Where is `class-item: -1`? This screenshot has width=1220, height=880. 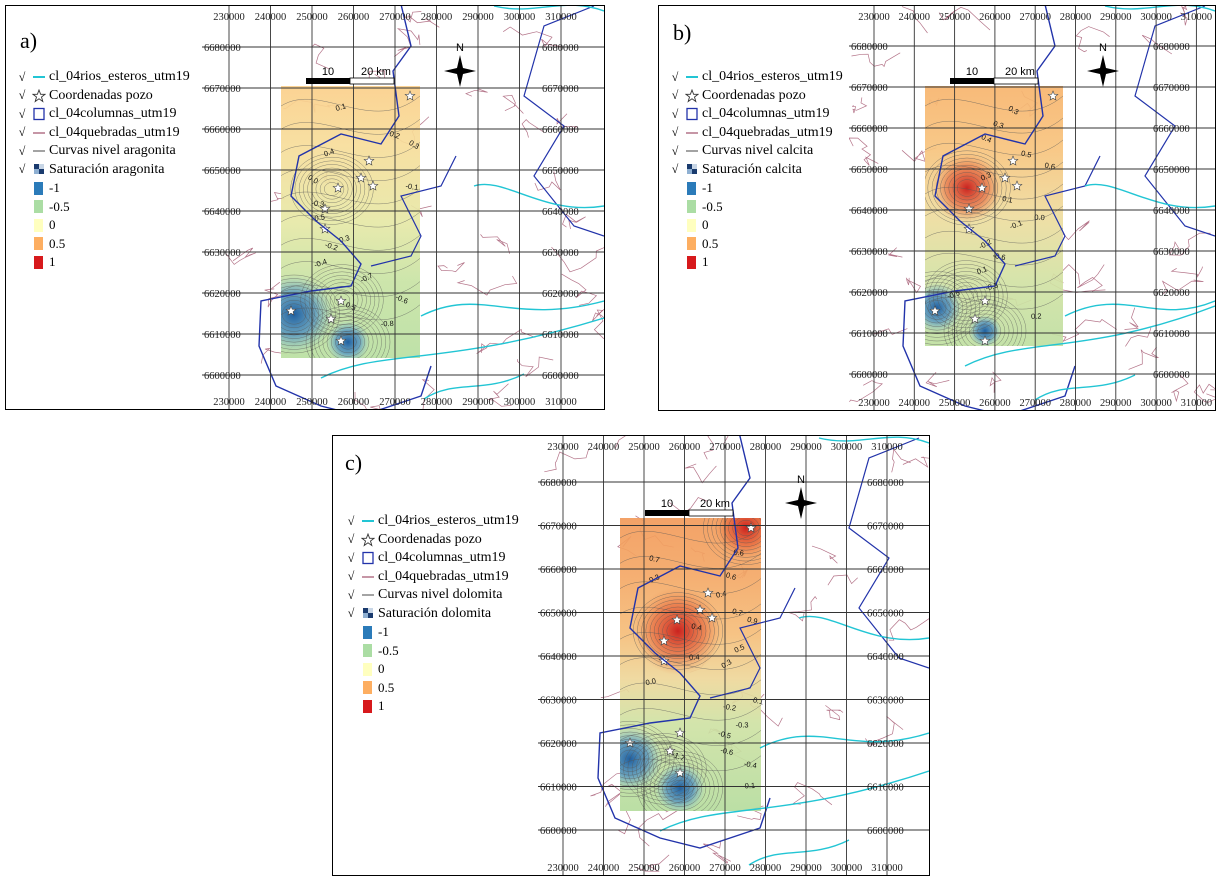
class-item: -1 is located at coordinates (756, 188).